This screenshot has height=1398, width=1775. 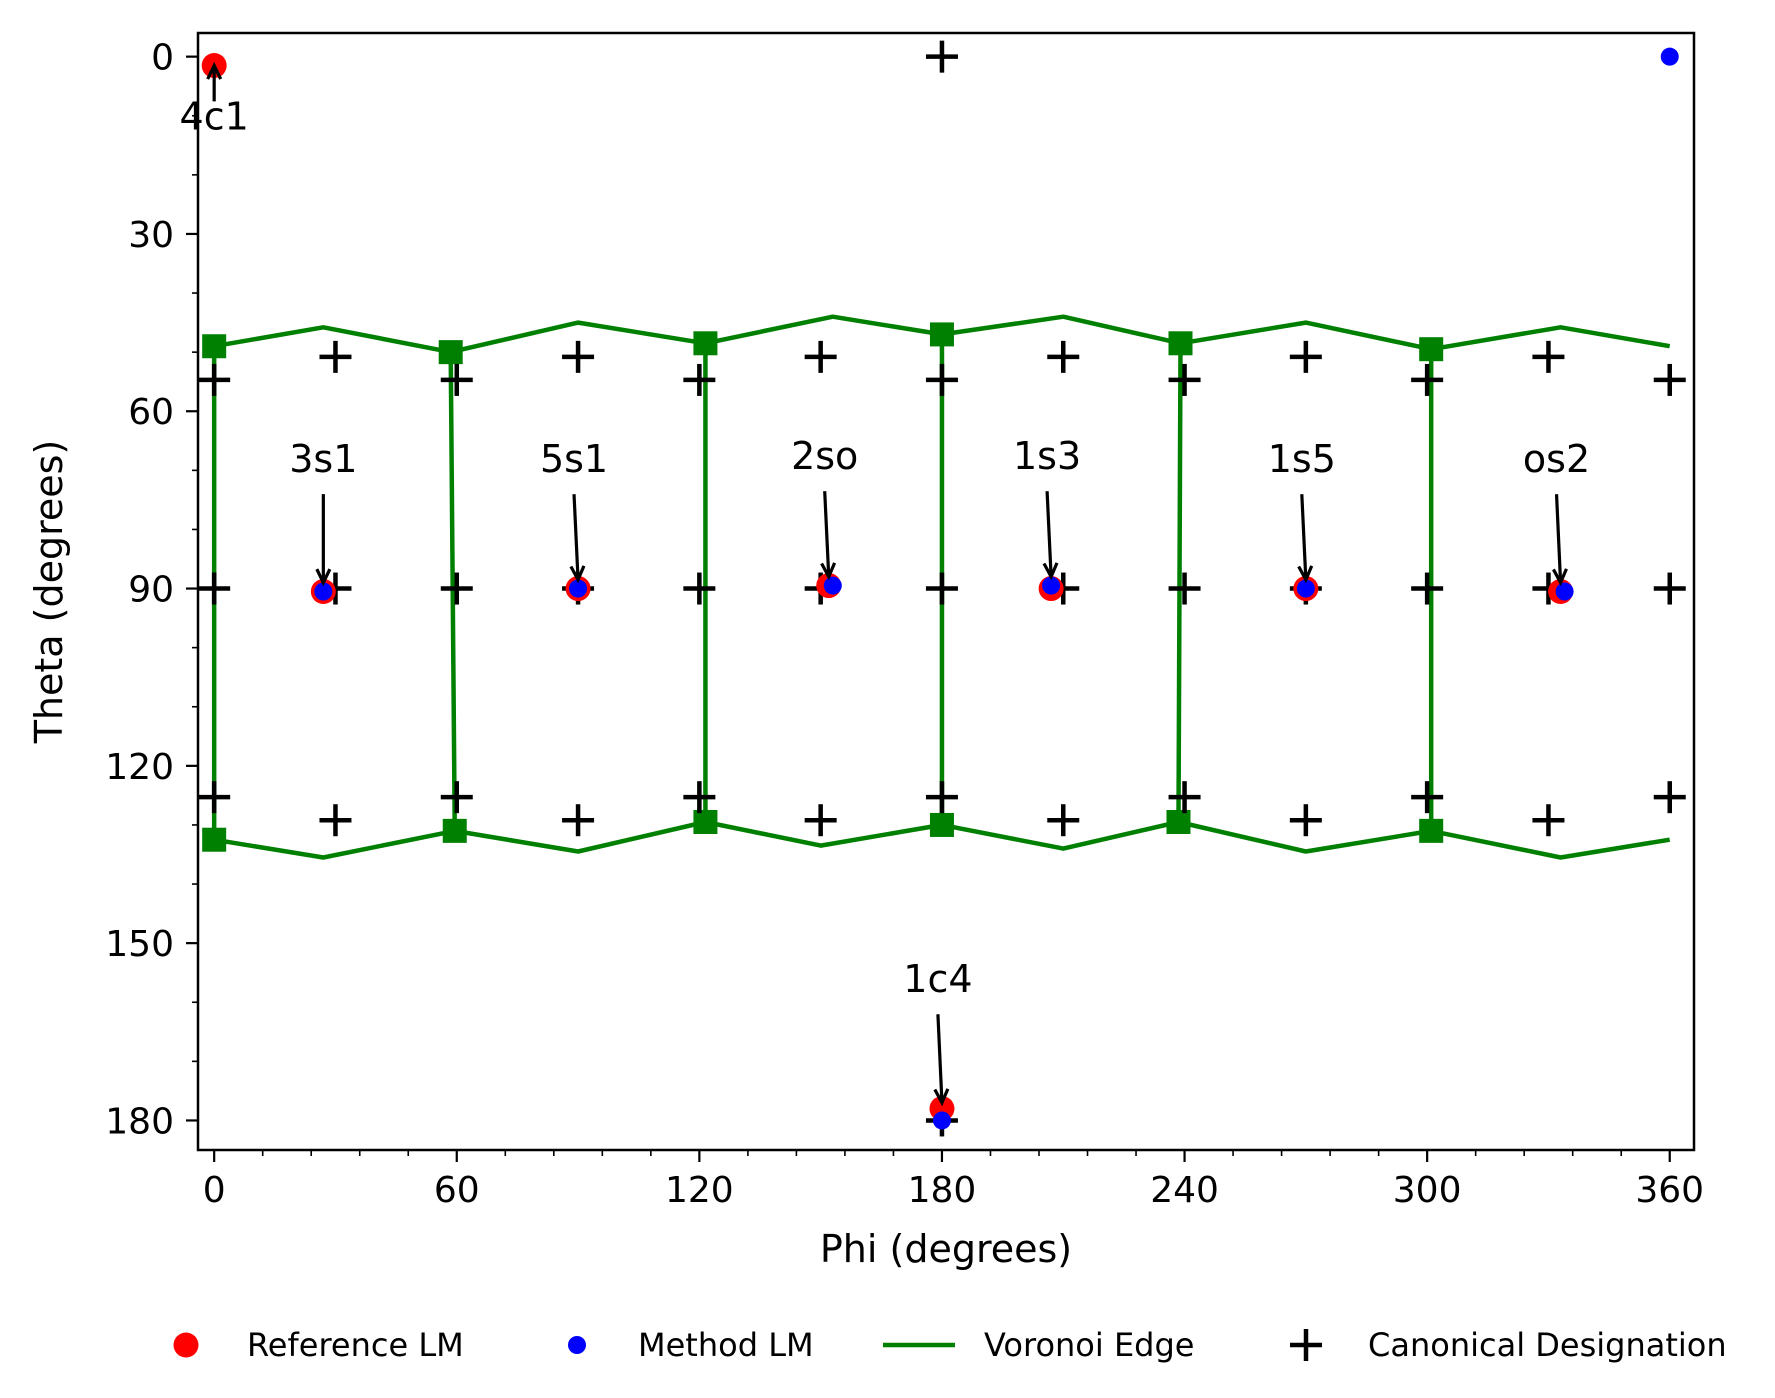 What do you see at coordinates (942, 1190) in the screenshot?
I see `x-tick-label: 180` at bounding box center [942, 1190].